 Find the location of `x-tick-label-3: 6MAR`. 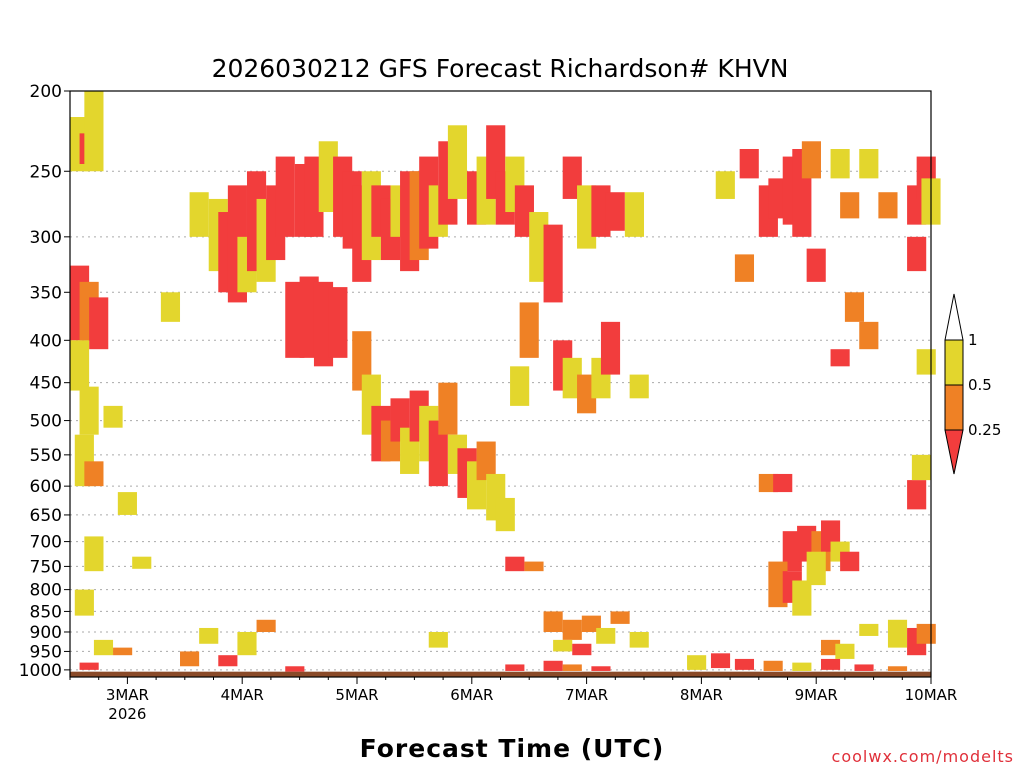

x-tick-label-3: 6MAR is located at coordinates (471, 695).